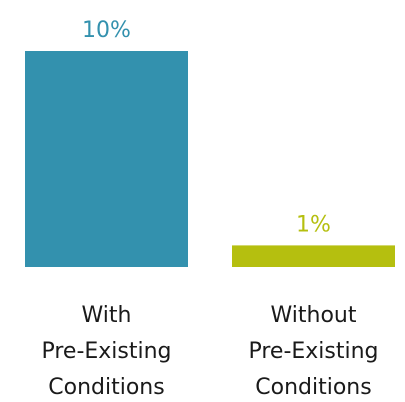  What do you see at coordinates (313, 387) in the screenshot?
I see `category-label-1-line-2: Conditions` at bounding box center [313, 387].